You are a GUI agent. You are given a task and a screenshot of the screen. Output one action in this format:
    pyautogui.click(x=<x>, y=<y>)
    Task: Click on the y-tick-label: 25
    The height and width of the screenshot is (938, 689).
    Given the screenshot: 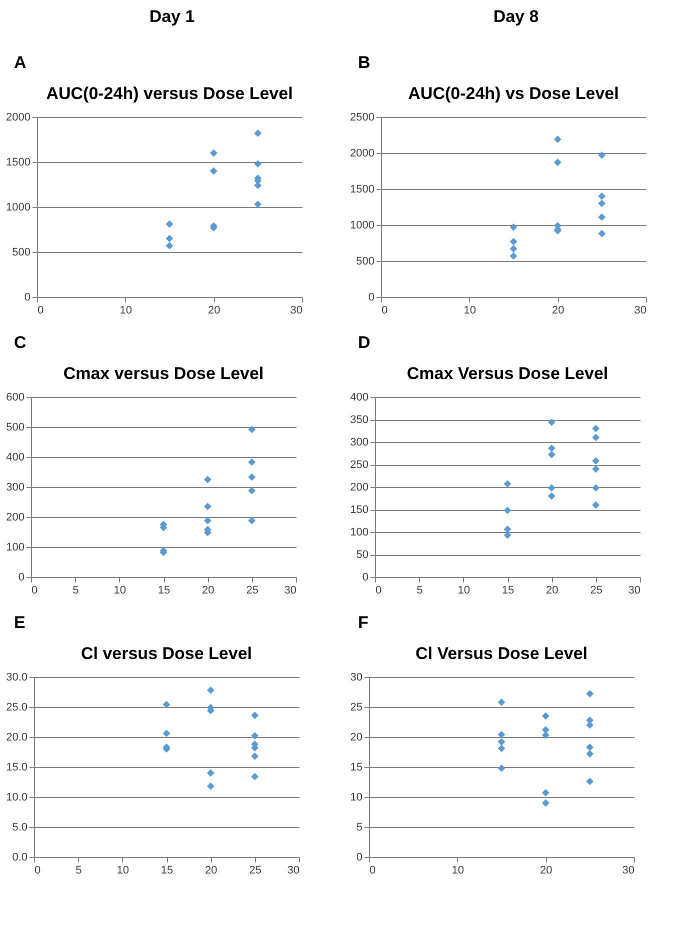 What is the action you would take?
    pyautogui.click(x=356, y=708)
    